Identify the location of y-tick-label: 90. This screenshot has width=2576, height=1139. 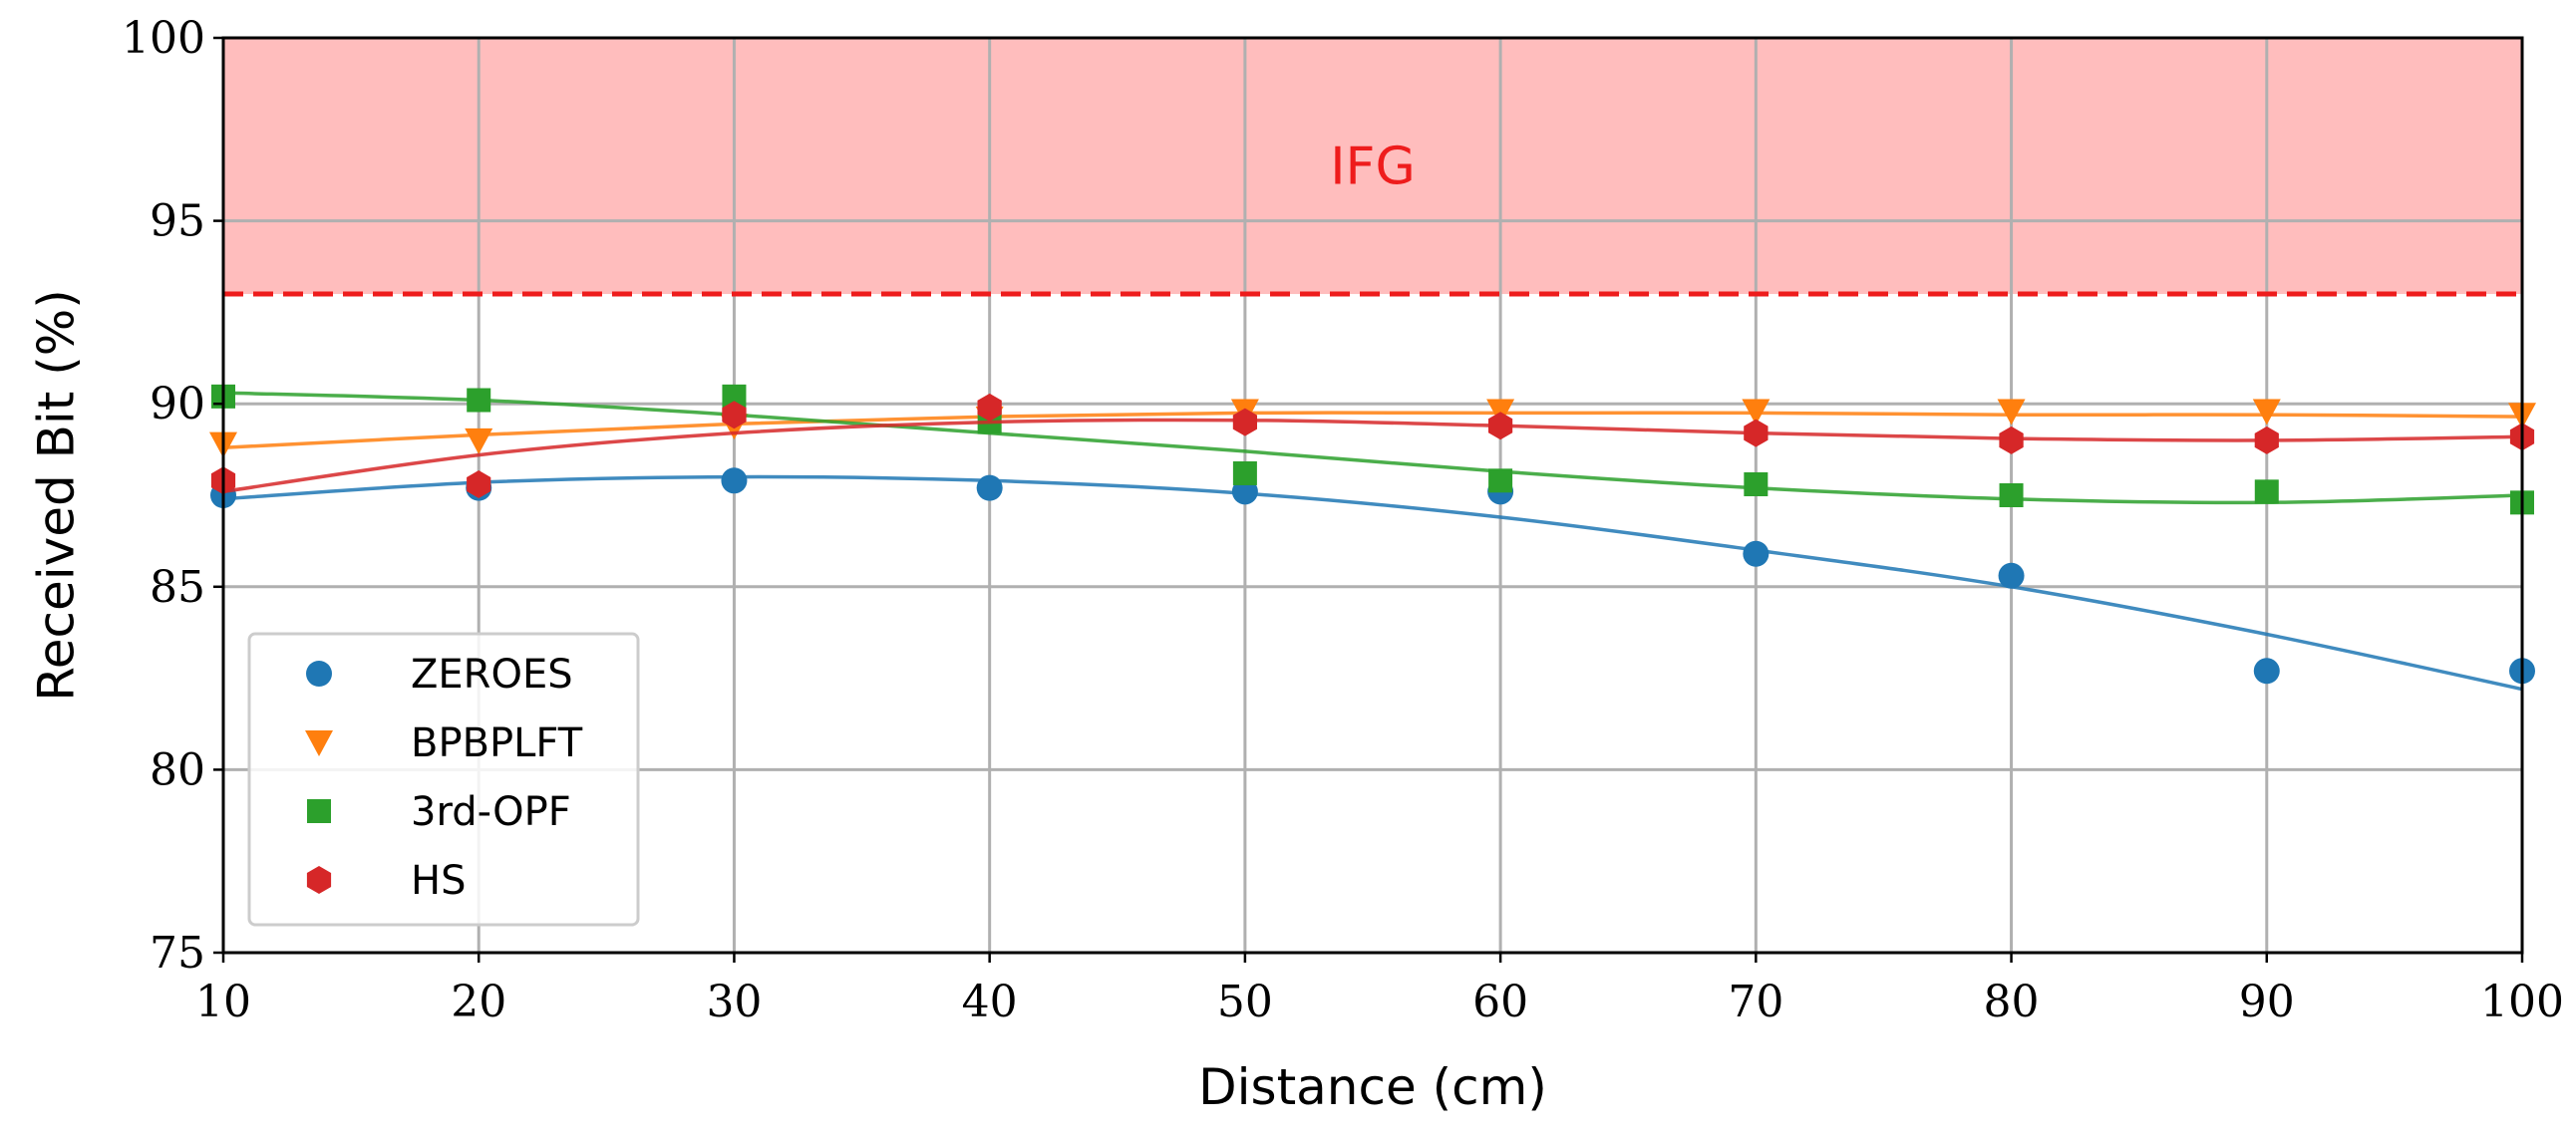
(177, 404).